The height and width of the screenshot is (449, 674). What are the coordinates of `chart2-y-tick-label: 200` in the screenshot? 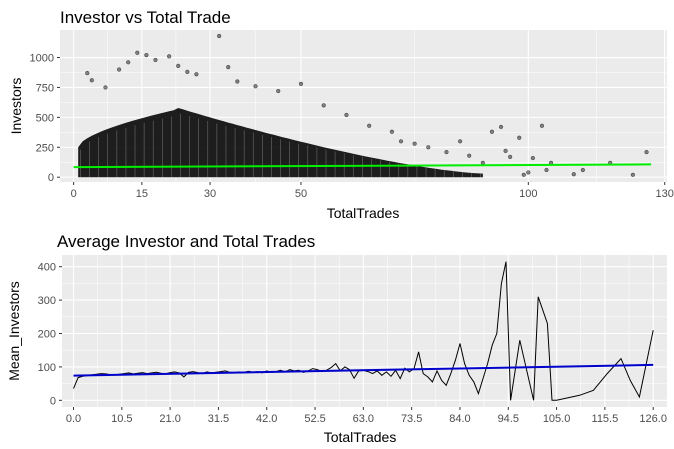 It's located at (47, 335).